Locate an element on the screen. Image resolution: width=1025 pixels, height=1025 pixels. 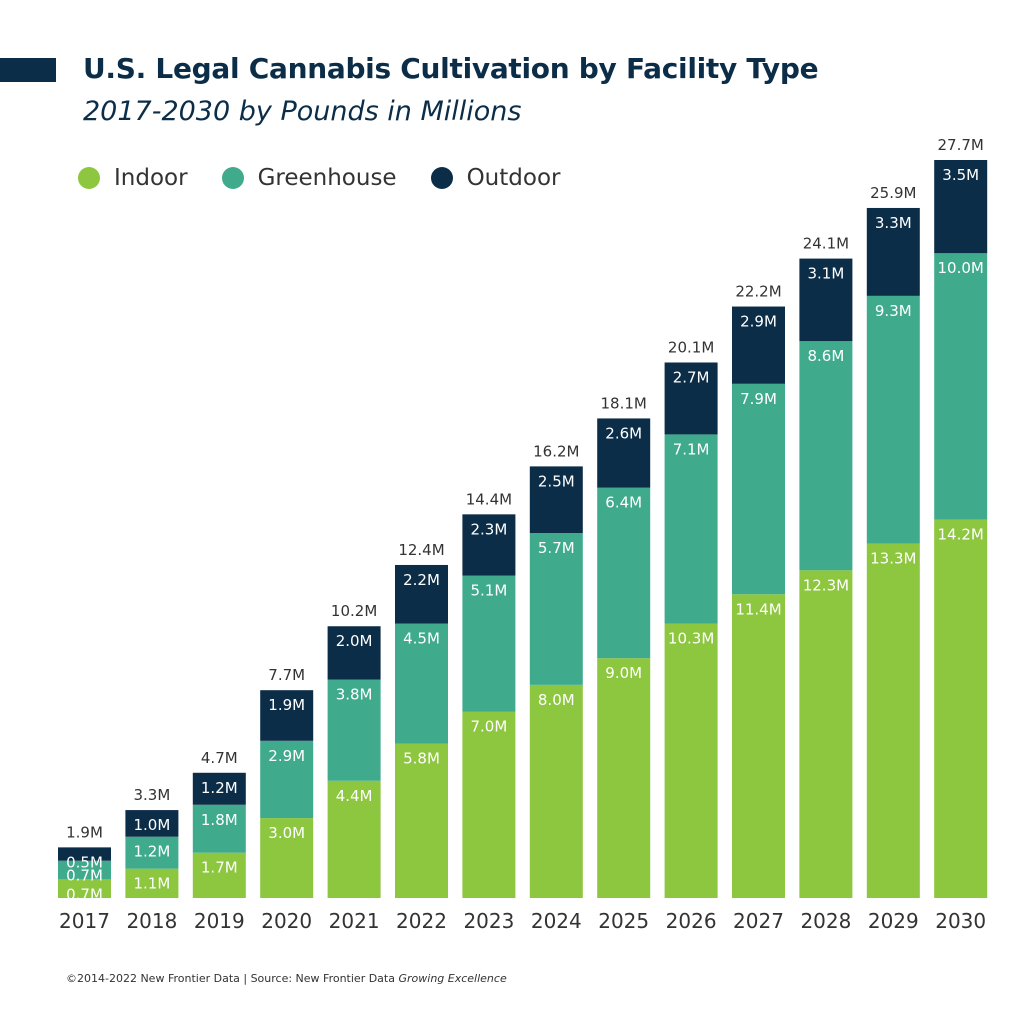
x-tick-label-2025: 2025 is located at coordinates (623, 921).